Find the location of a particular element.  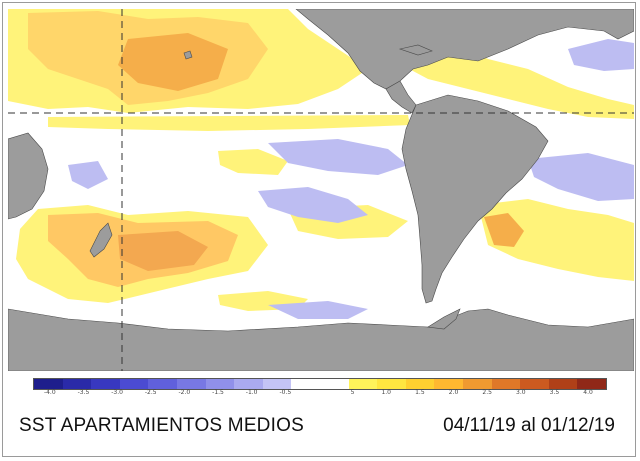

cool-region-southern-ocean is located at coordinates (318, 310).